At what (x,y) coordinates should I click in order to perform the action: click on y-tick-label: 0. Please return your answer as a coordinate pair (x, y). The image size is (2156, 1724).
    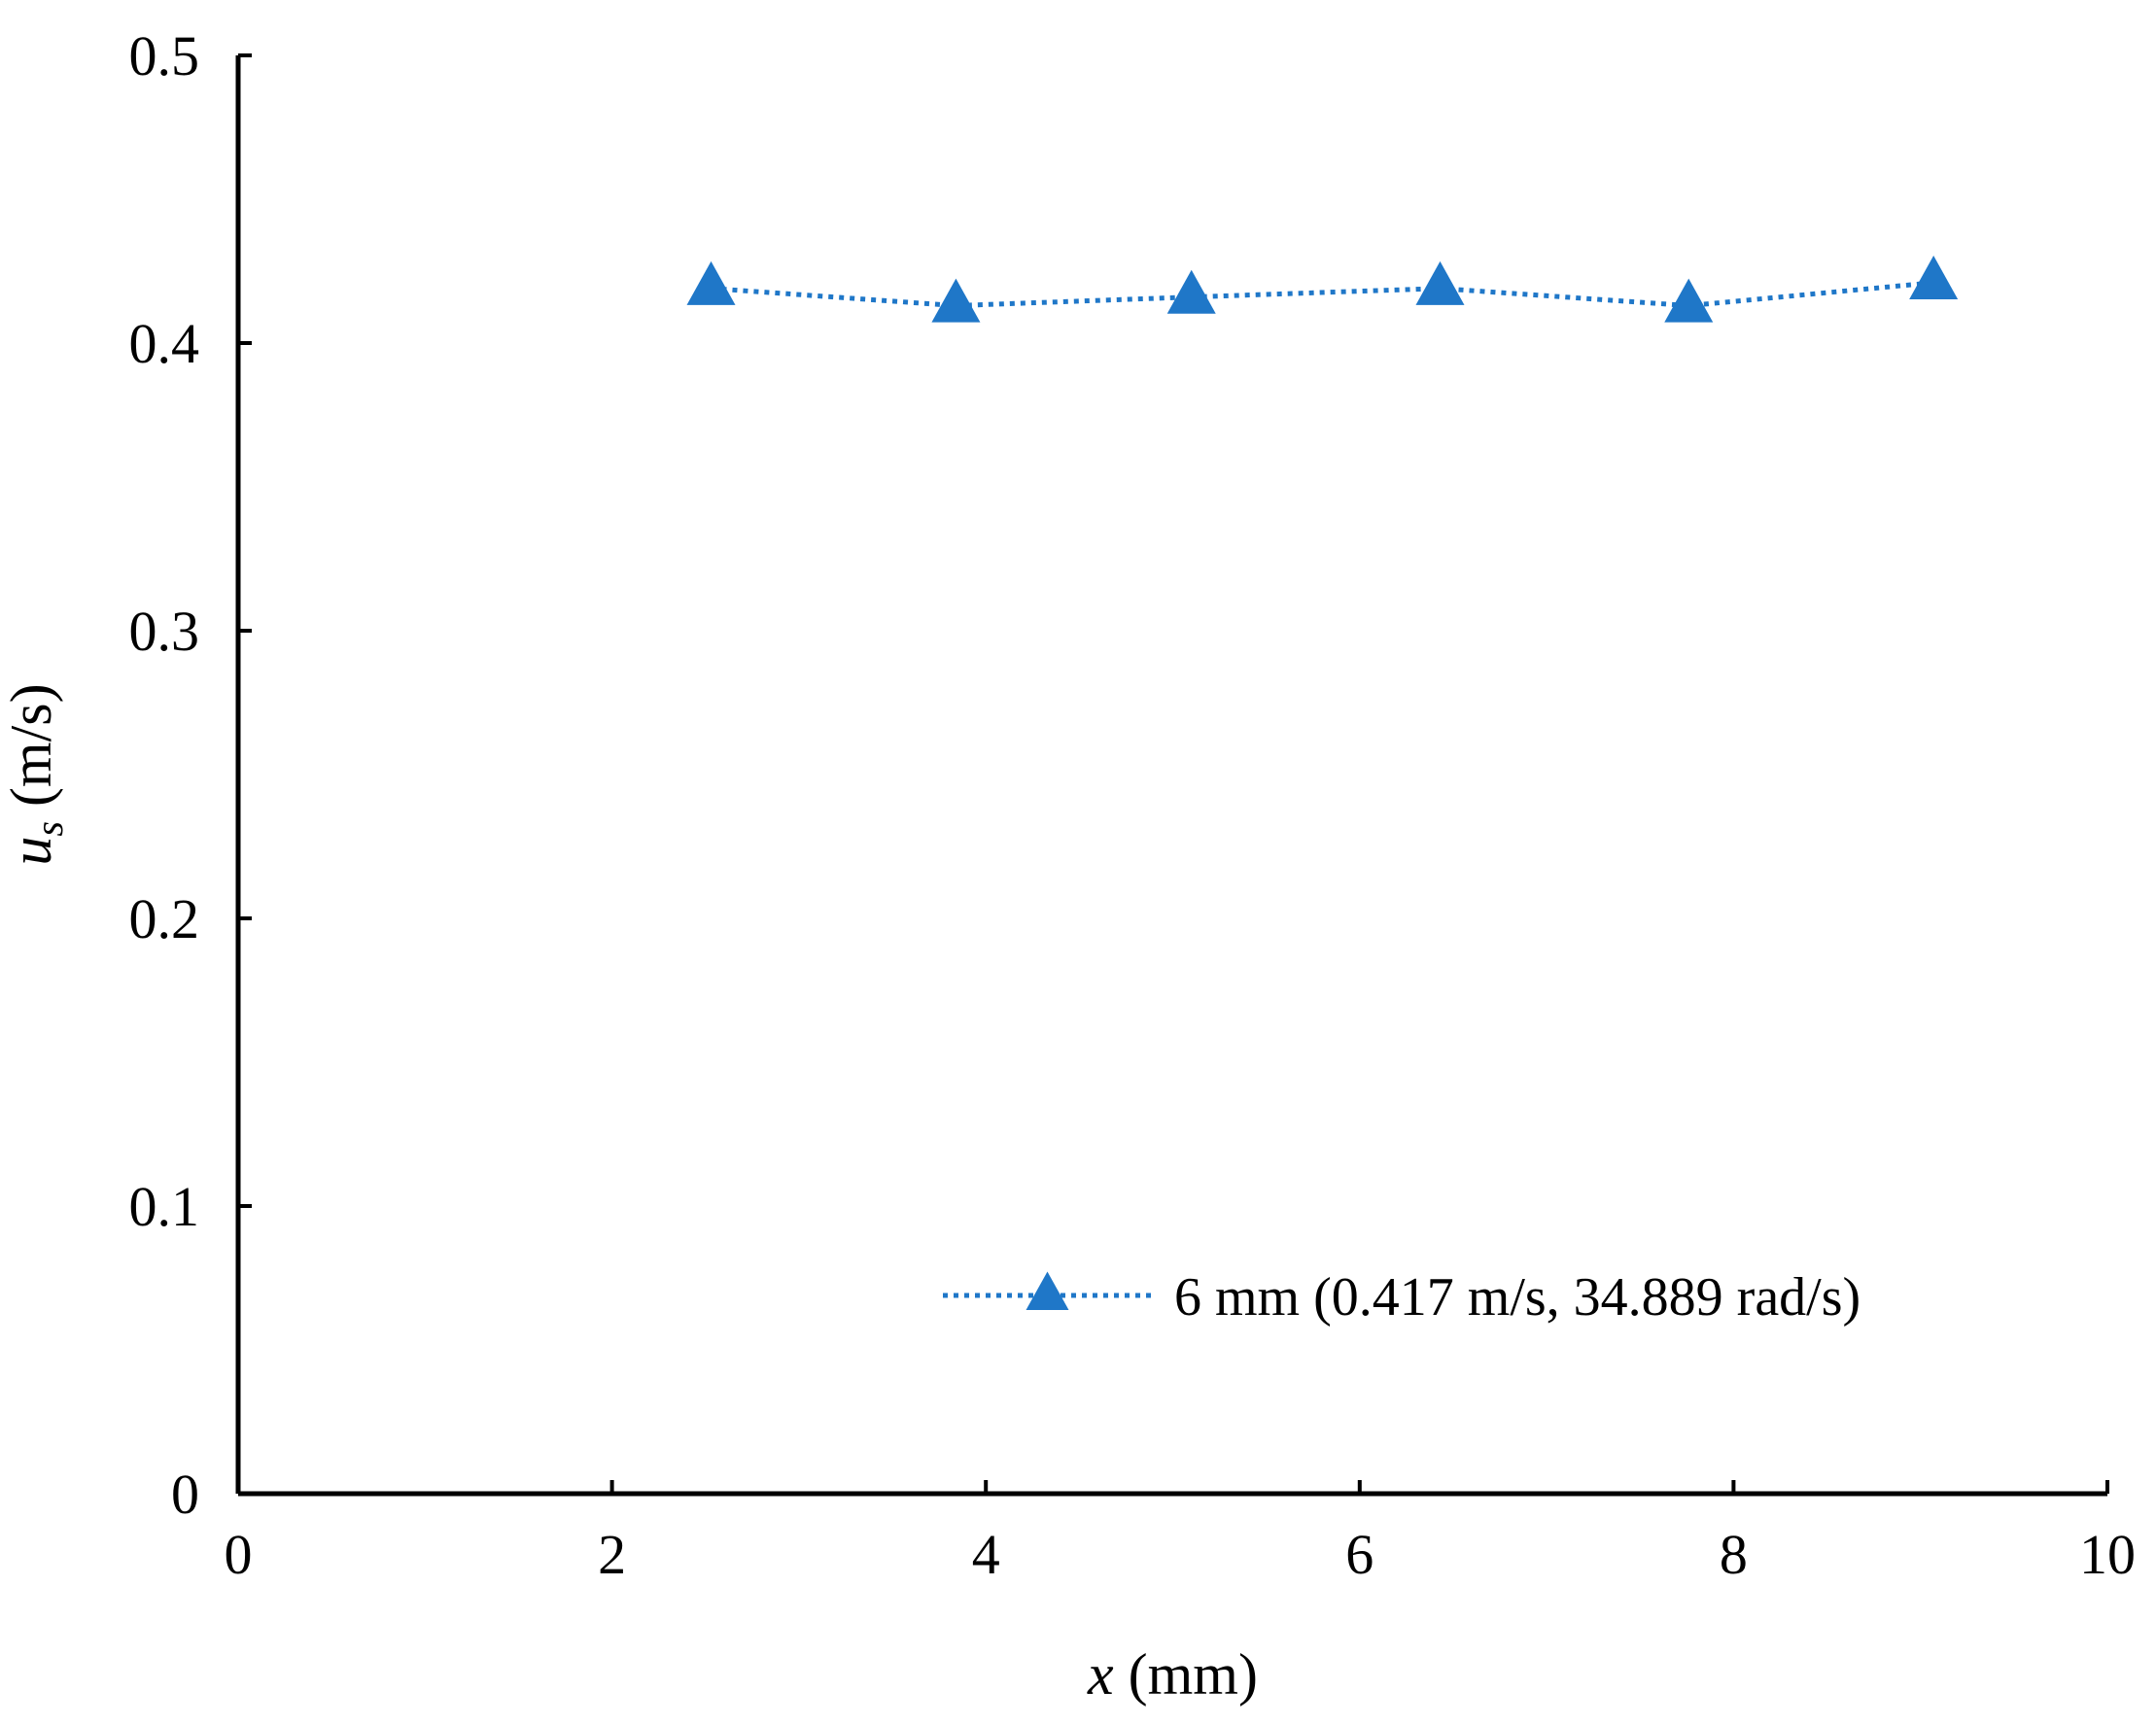
    Looking at the image, I should click on (185, 1495).